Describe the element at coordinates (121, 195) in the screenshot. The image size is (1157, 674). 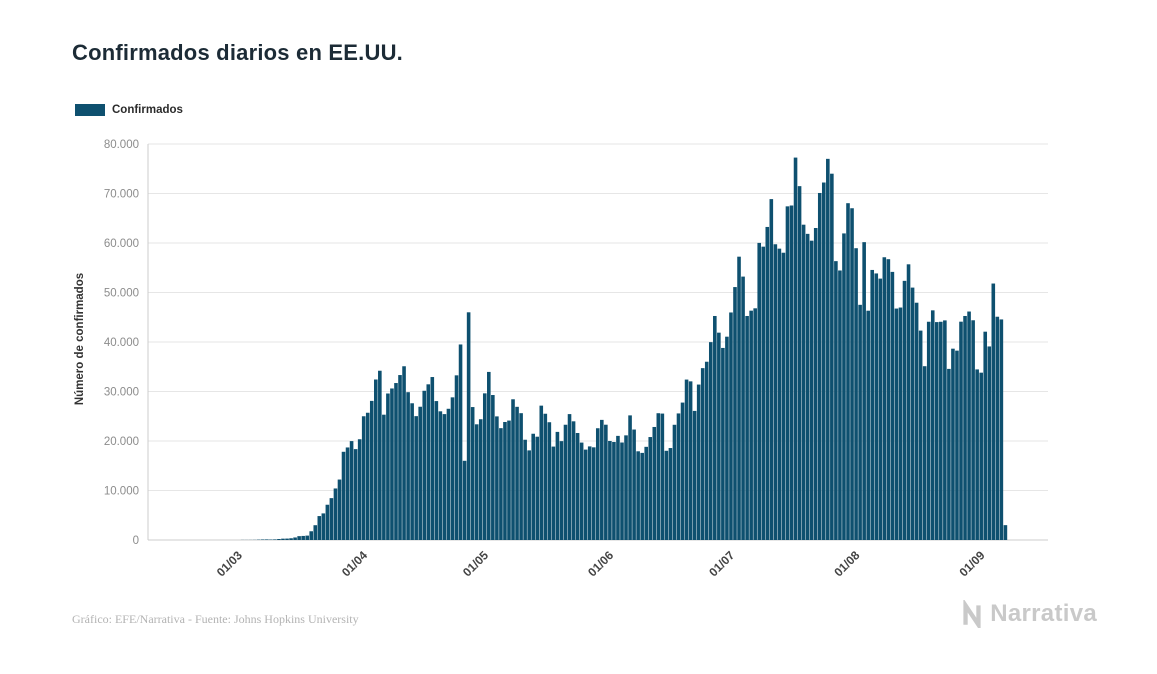
I see `y-tick-label: 70.000` at that location.